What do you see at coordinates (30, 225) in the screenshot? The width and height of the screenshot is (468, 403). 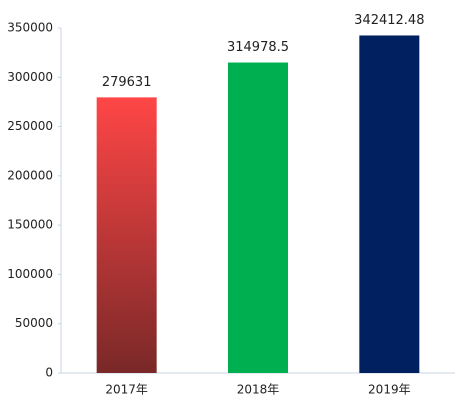 I see `y-tick-label: 150000` at bounding box center [30, 225].